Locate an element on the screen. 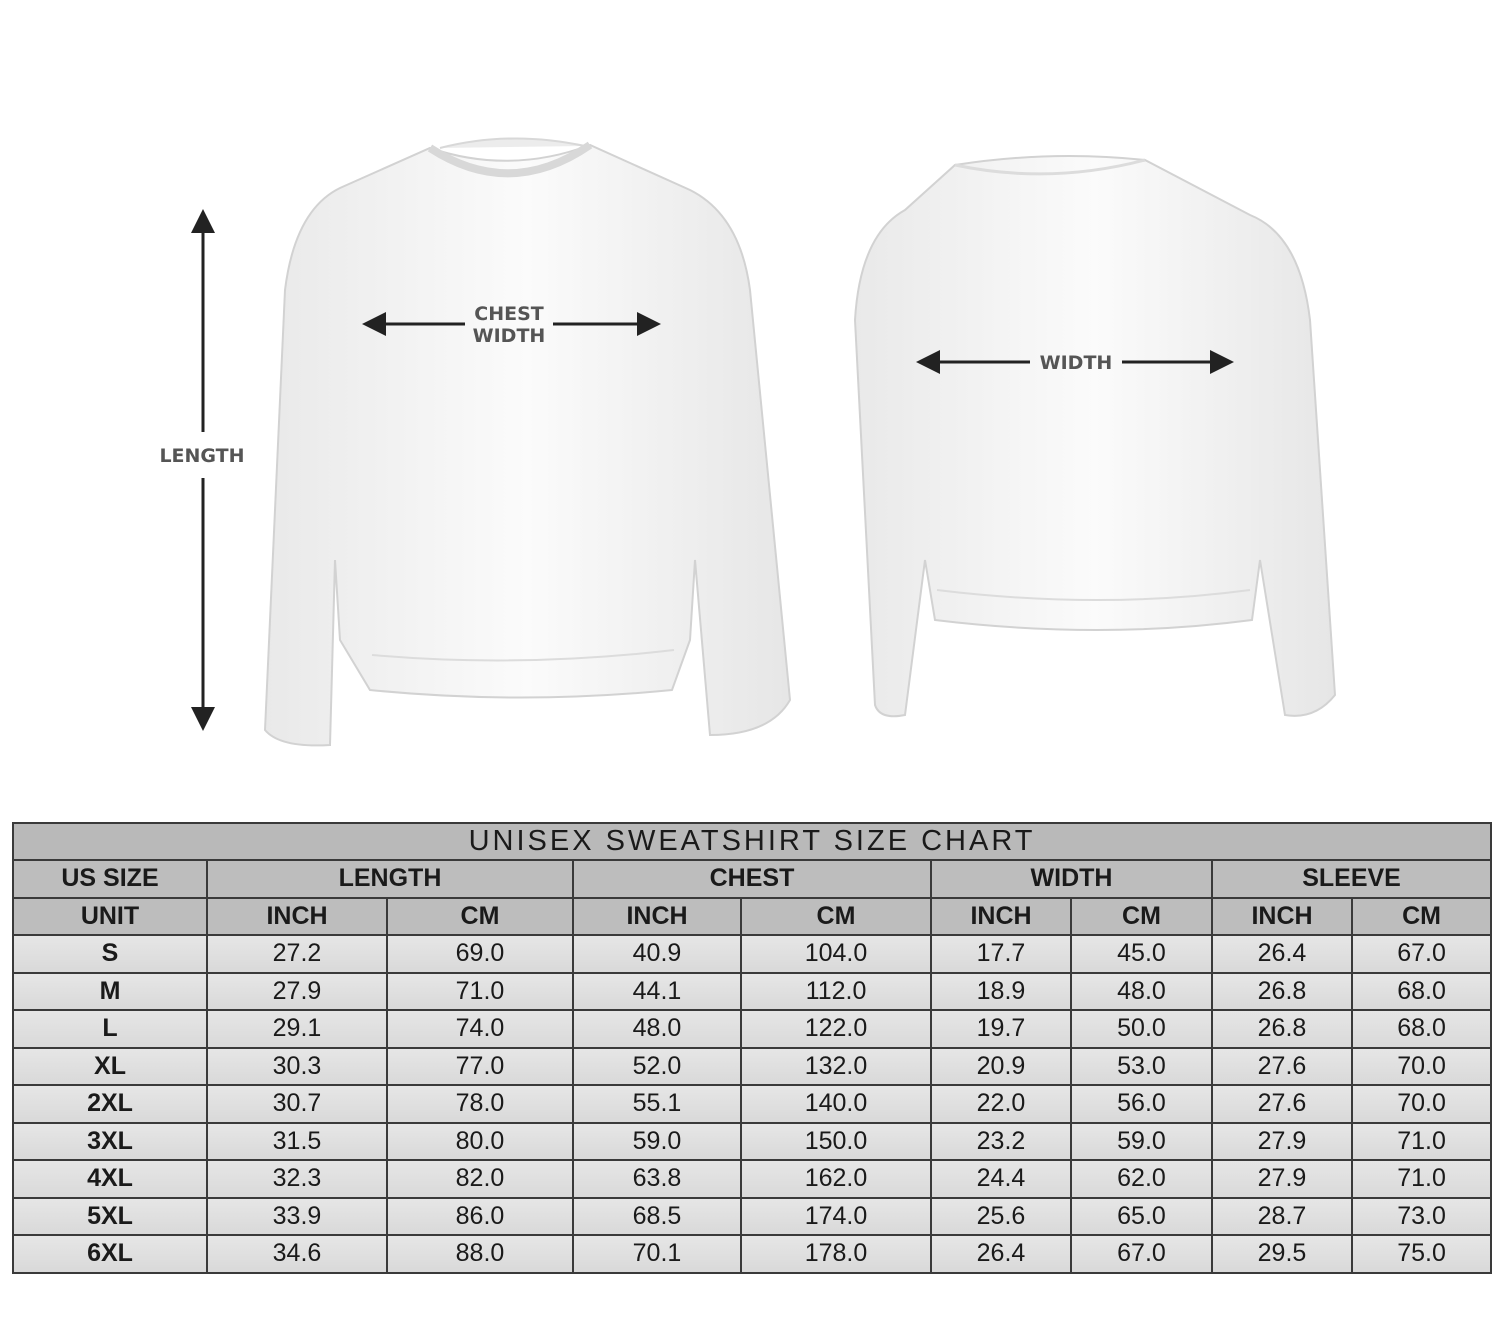 Image resolution: width=1500 pixels, height=1317 pixels. table-cell: 68.5 is located at coordinates (657, 1216).